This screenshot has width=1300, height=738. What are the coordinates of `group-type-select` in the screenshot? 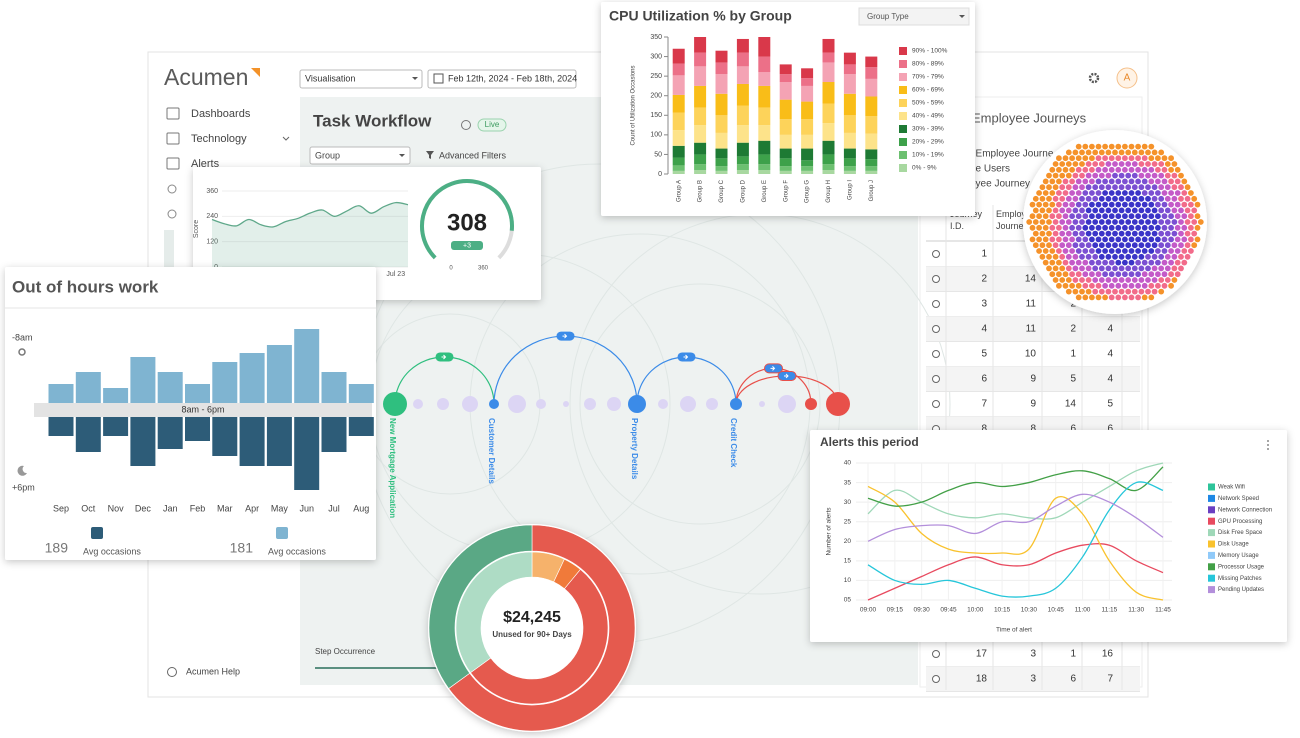 It's located at (914, 16).